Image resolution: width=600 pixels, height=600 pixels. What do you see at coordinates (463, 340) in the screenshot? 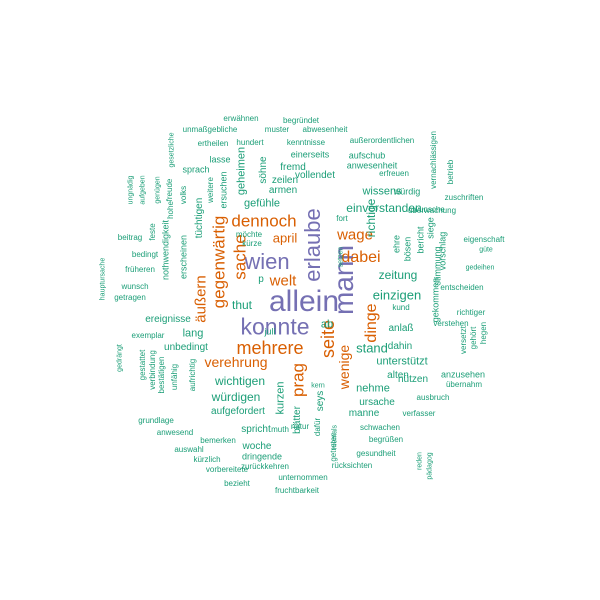
I see `word-versetzt: versetzt` at bounding box center [463, 340].